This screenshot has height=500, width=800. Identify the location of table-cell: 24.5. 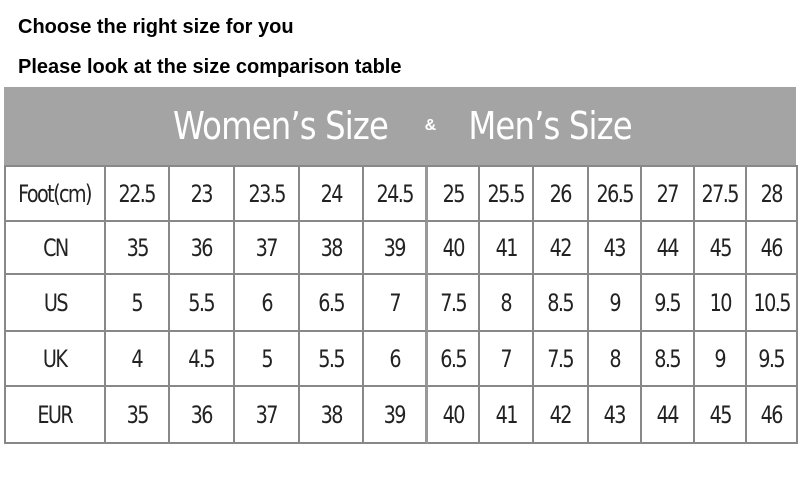
(396, 194).